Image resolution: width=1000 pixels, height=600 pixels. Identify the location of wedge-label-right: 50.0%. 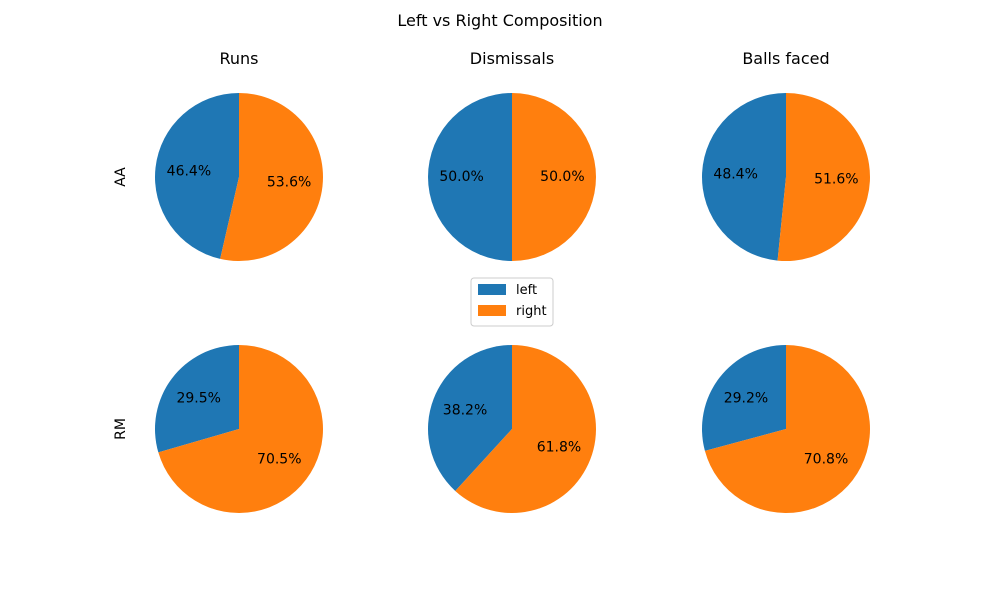
(562, 177).